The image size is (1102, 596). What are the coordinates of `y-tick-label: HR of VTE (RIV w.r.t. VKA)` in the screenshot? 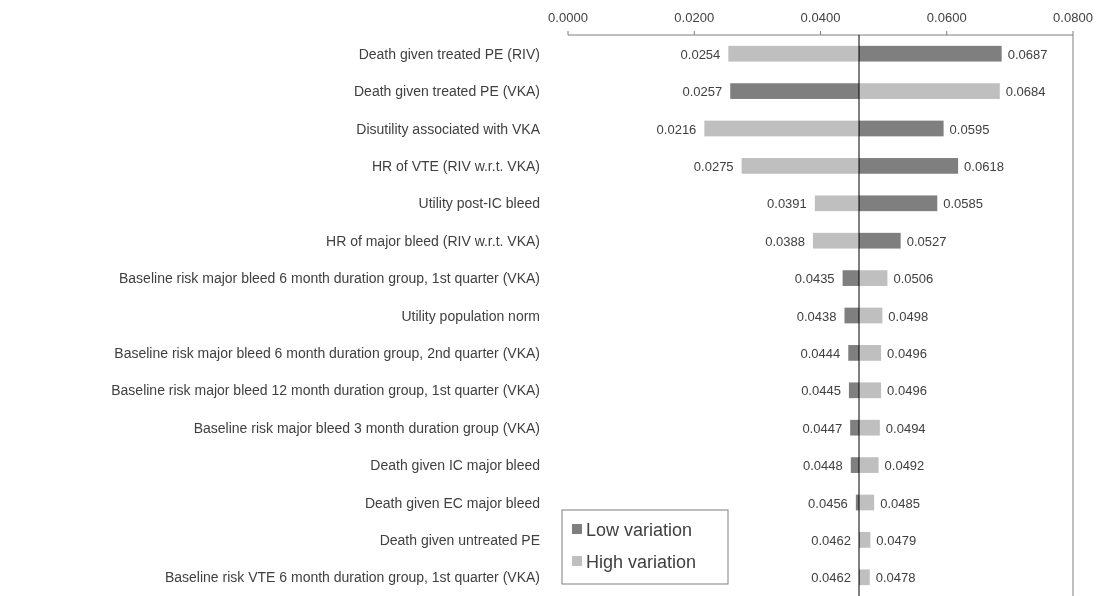 It's located at (455, 165).